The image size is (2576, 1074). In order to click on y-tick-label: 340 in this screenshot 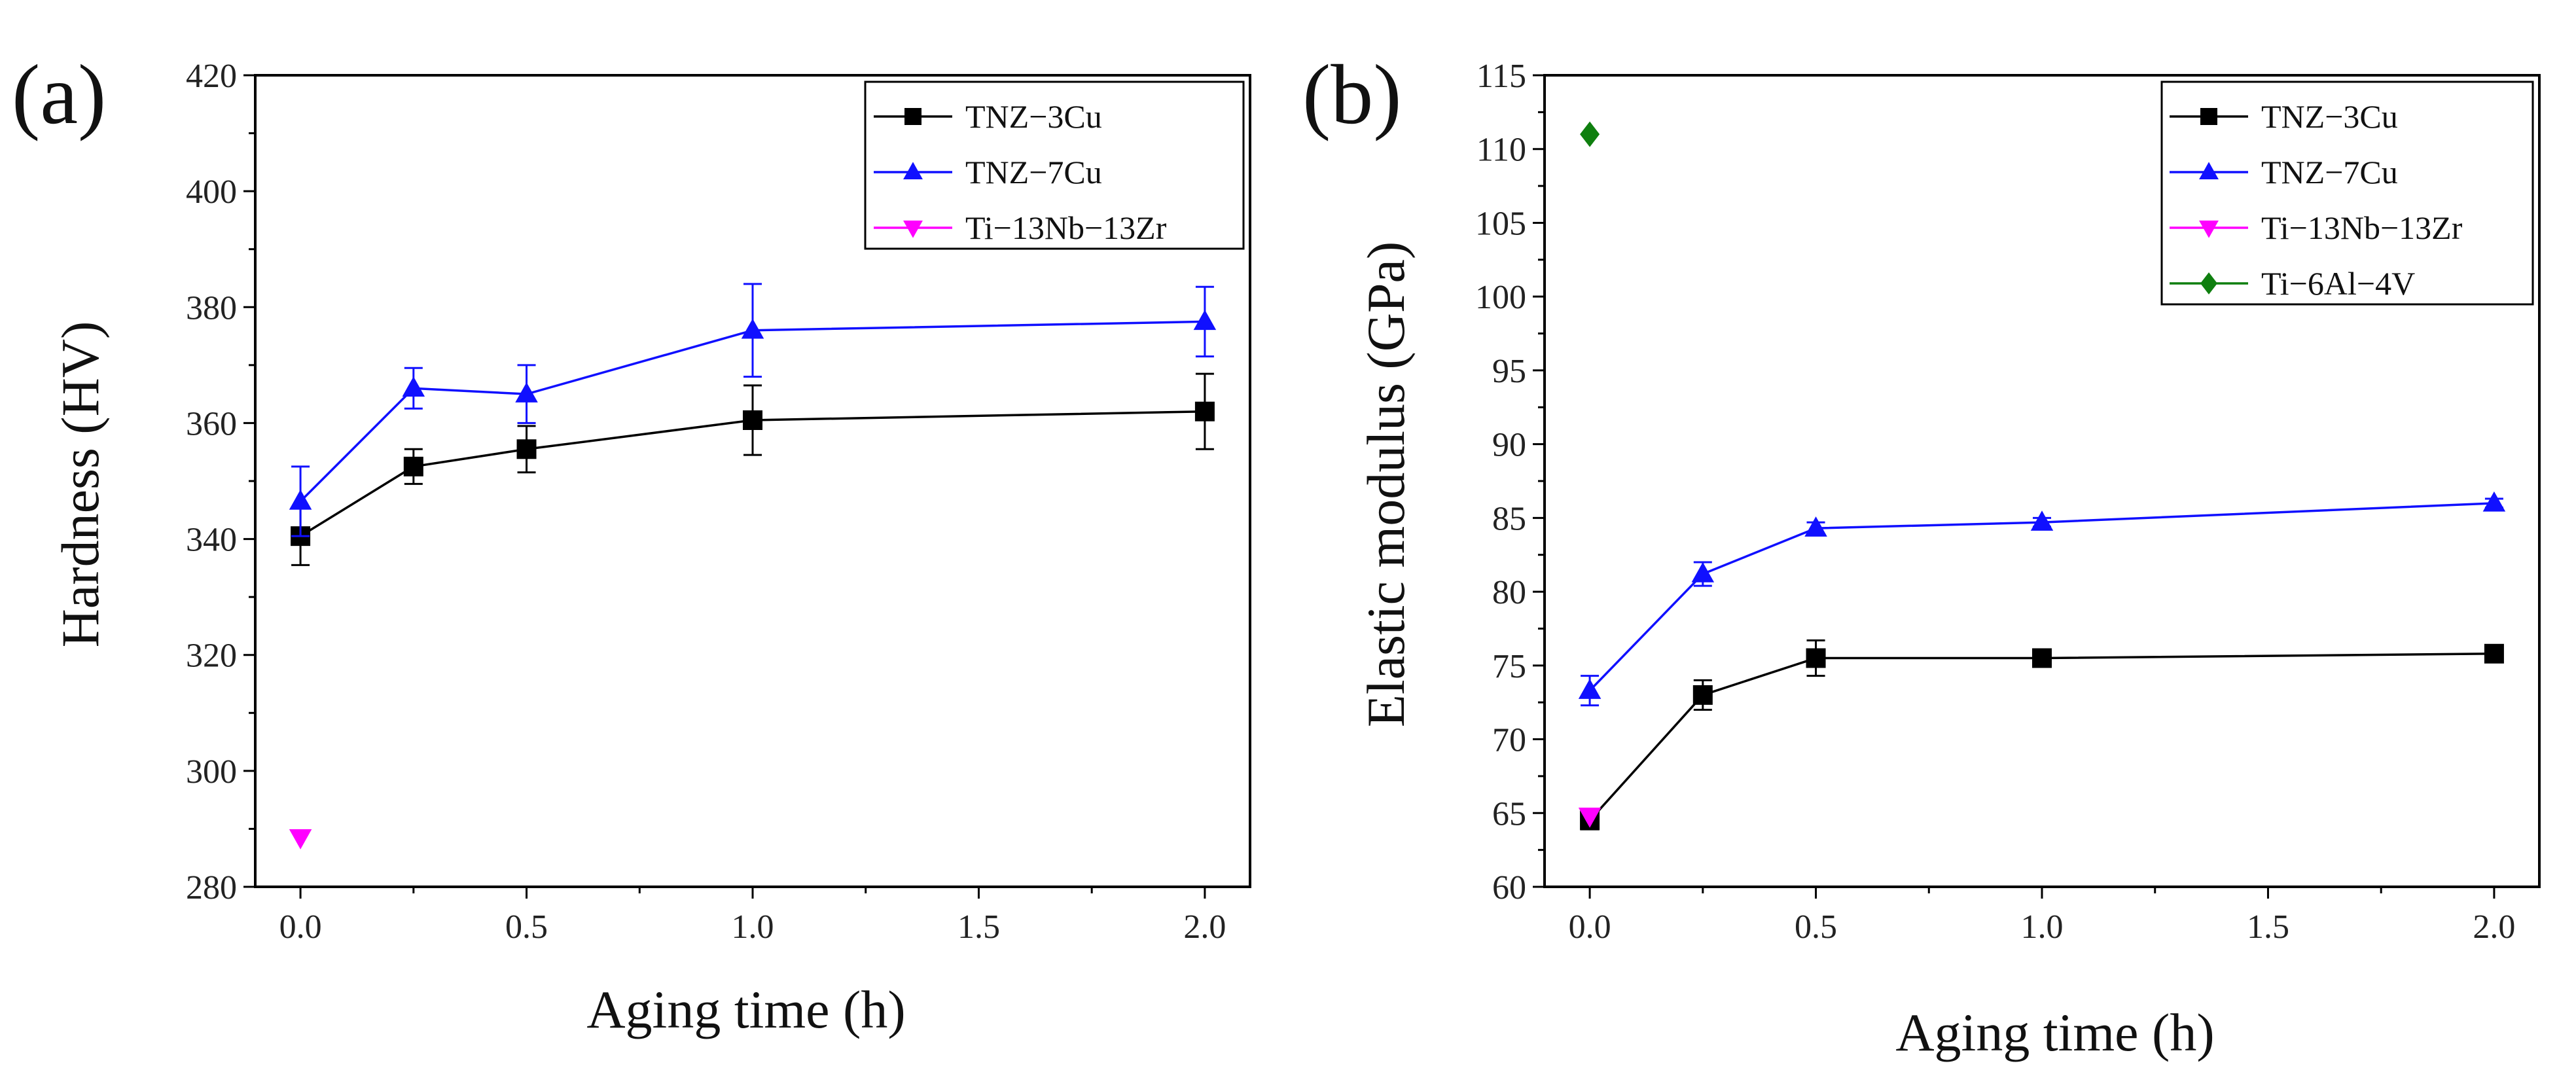, I will do `click(211, 540)`.